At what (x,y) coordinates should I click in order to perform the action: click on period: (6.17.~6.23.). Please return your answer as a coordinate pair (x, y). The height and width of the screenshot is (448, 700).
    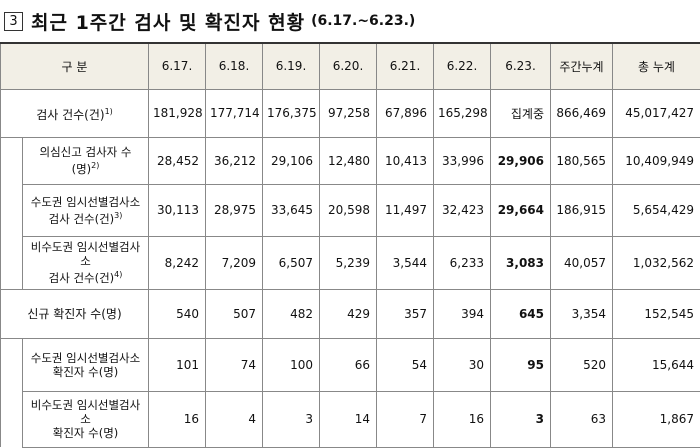
    Looking at the image, I should click on (363, 21).